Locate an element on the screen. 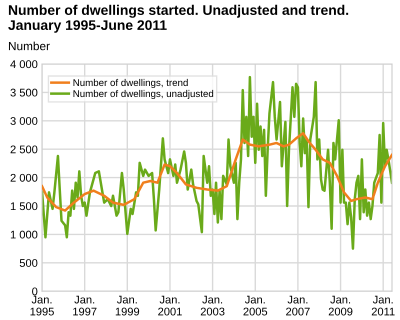 The width and height of the screenshot is (400, 320). y-tick-label: 2 500 is located at coordinates (24, 149).